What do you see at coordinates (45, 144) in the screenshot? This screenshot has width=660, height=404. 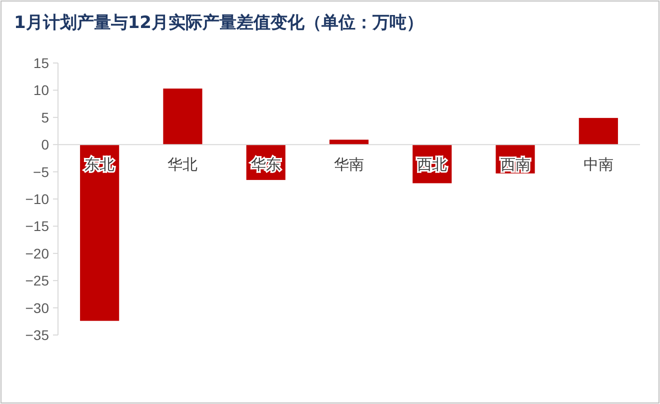 I see `y-tick-label: 0` at bounding box center [45, 144].